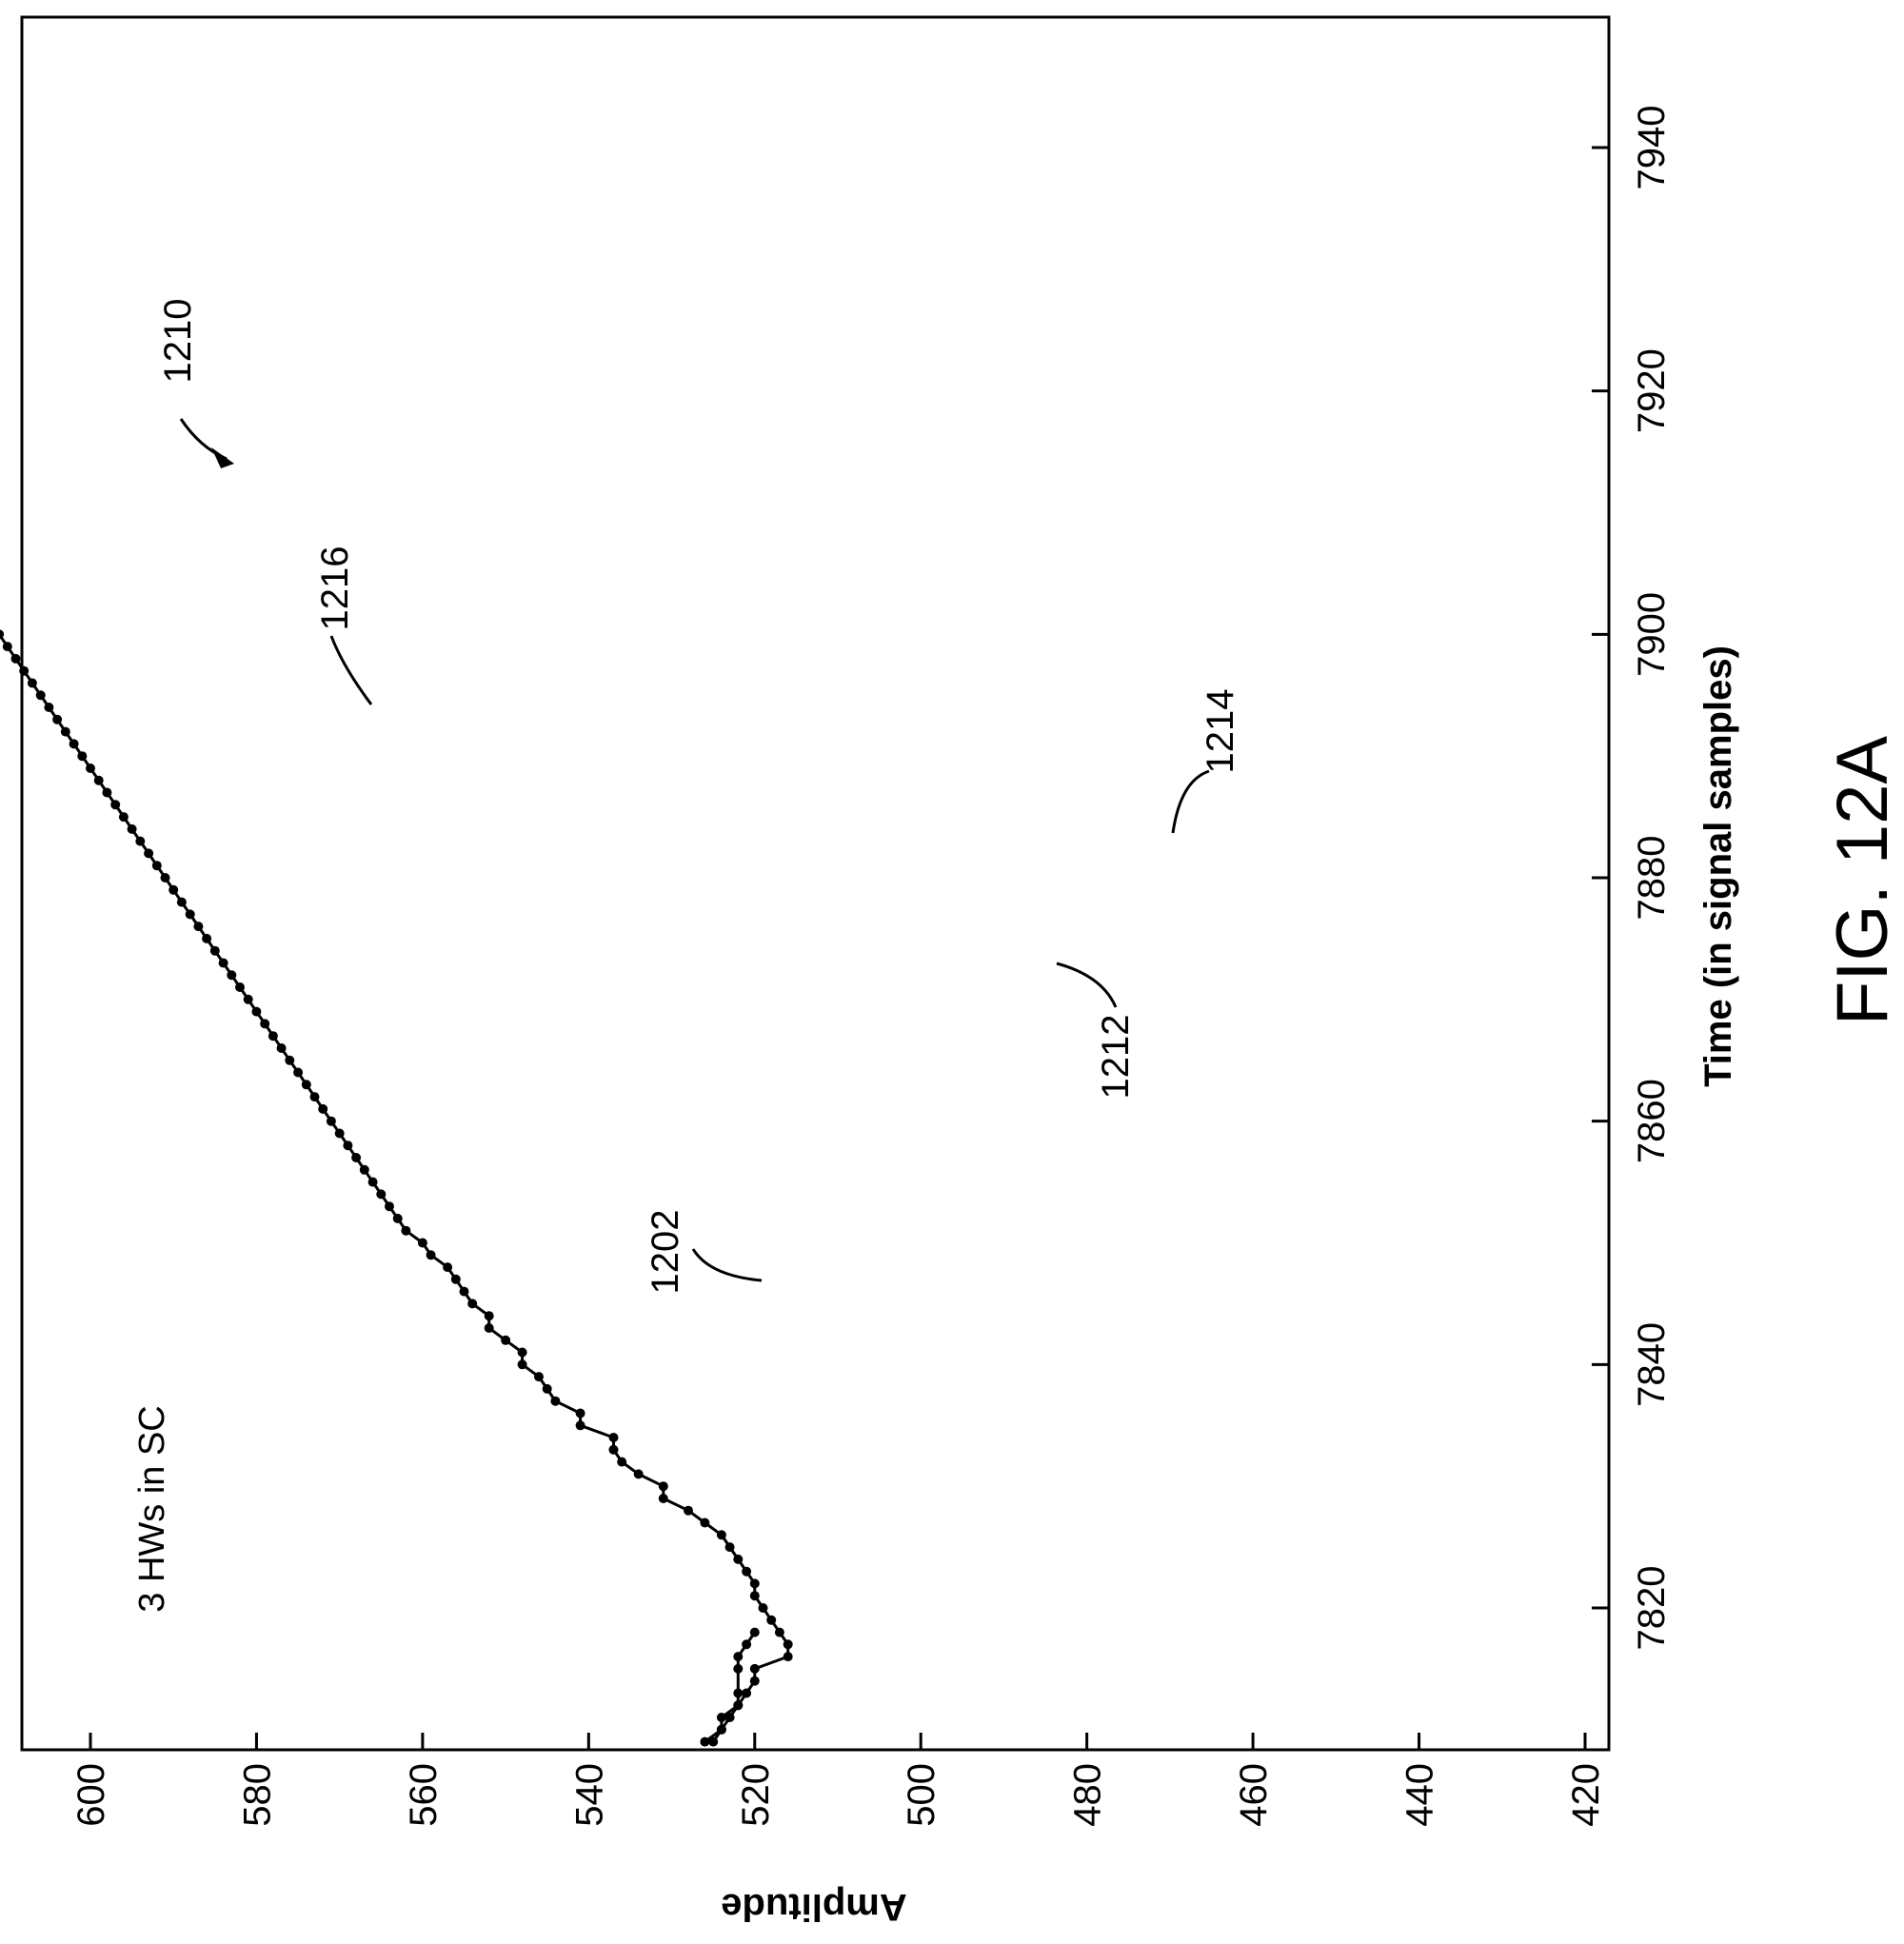 This screenshot has width=1904, height=1944. Describe the element at coordinates (335, 589) in the screenshot. I see `ref-1216: 1216` at that location.